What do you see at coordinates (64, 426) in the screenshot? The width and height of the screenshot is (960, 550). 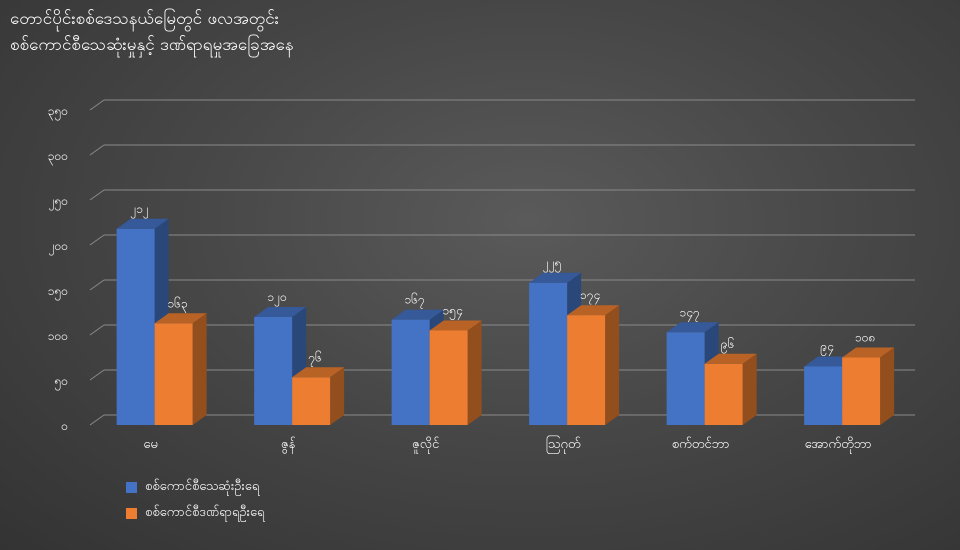 I see `y-tick-label: ၀` at bounding box center [64, 426].